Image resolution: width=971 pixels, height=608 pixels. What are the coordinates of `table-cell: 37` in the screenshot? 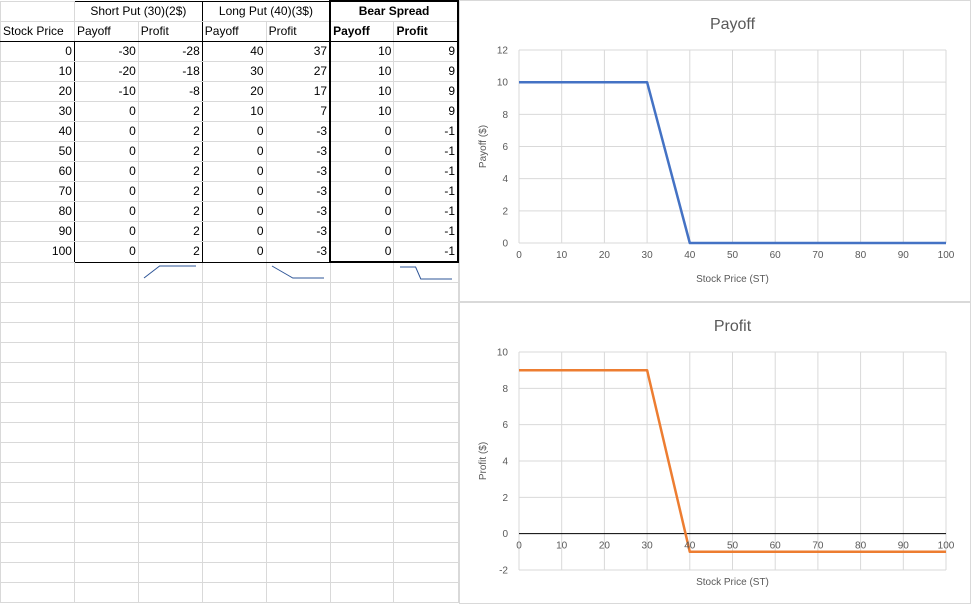 It's located at (298, 51).